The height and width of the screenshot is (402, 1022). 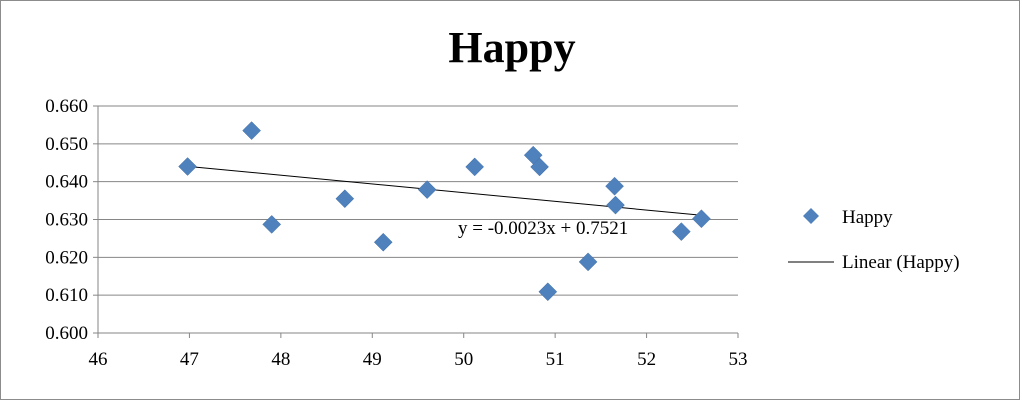 What do you see at coordinates (874, 240) in the screenshot?
I see `legend: Happy Linear (Happy)` at bounding box center [874, 240].